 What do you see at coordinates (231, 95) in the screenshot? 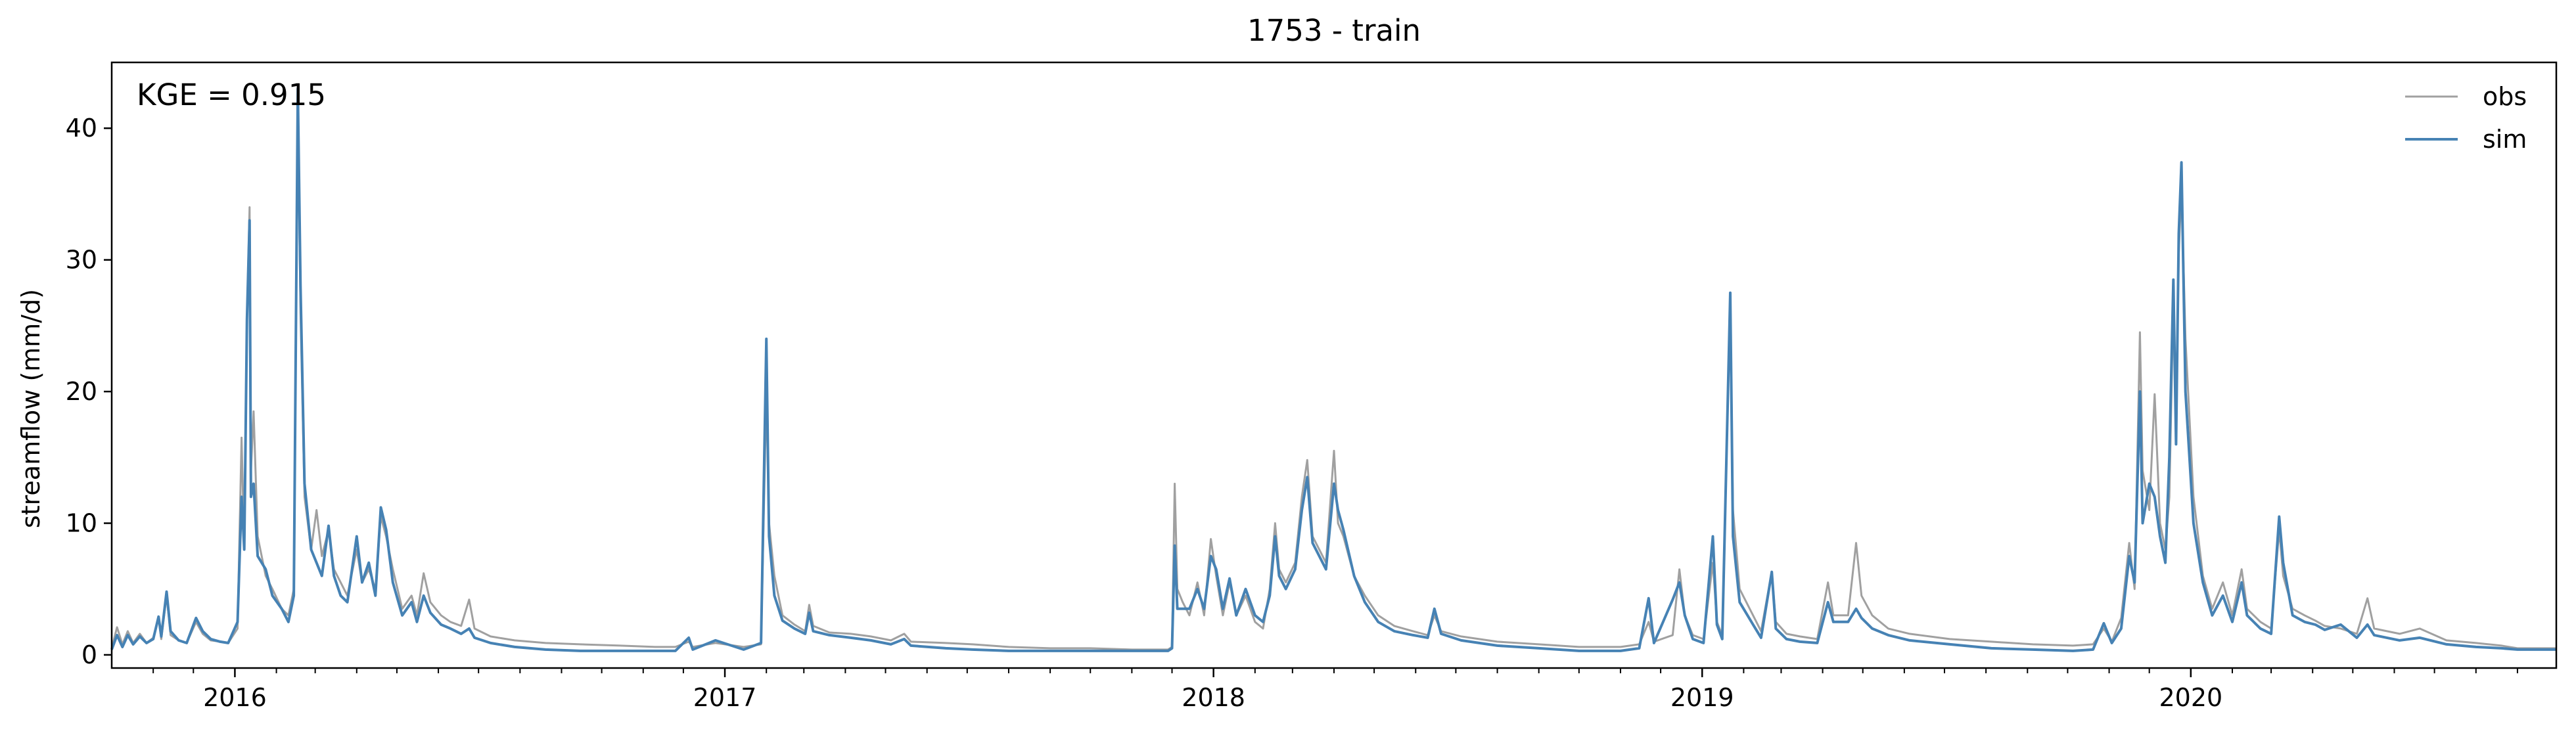
I see `kge-annotation: KGE = 0.915` at bounding box center [231, 95].